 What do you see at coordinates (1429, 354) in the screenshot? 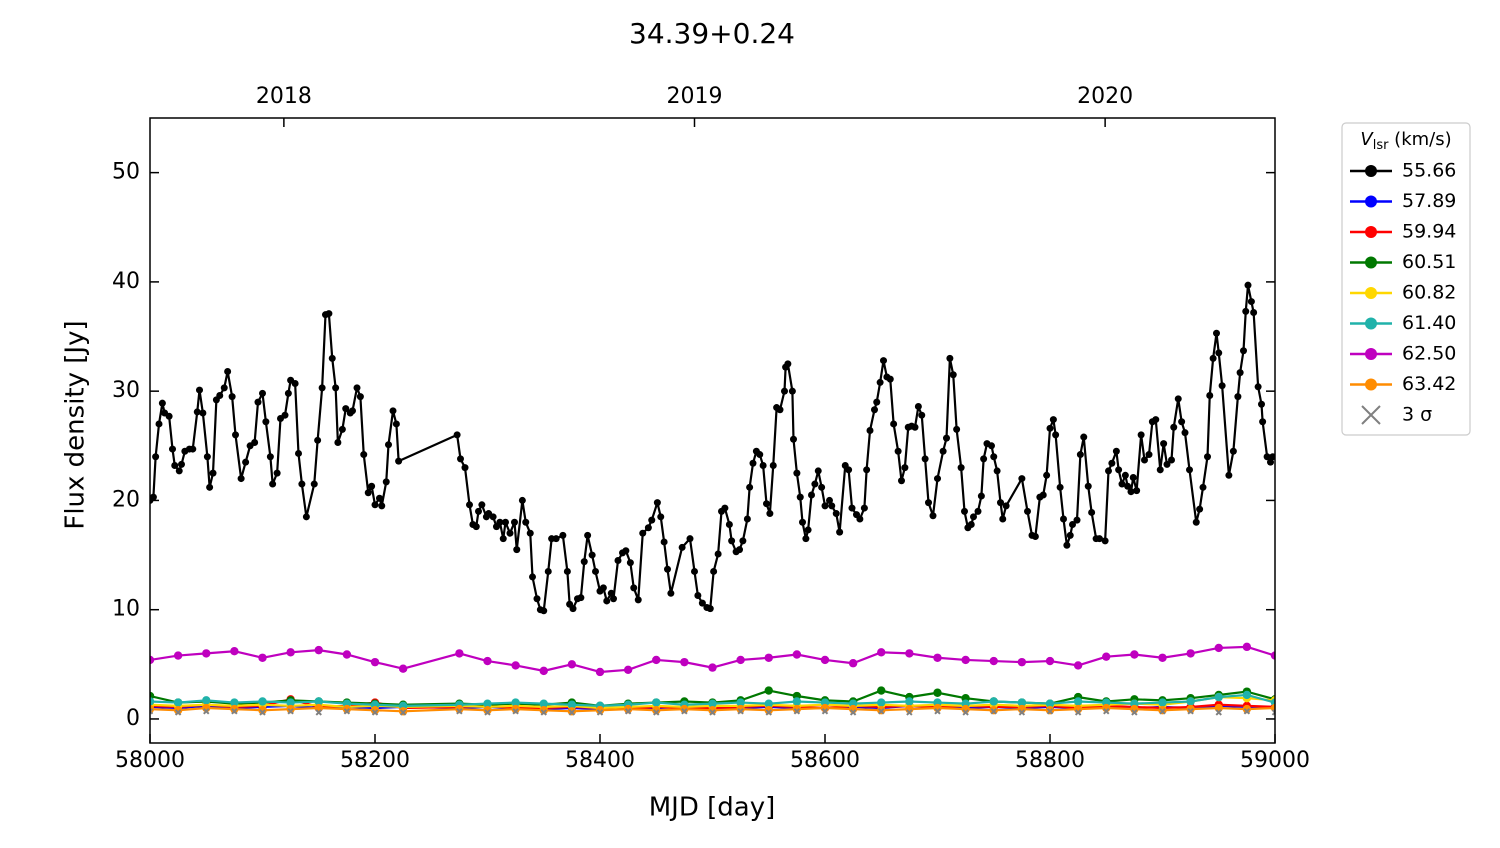
I see `legend-label: 62.50` at bounding box center [1429, 354].